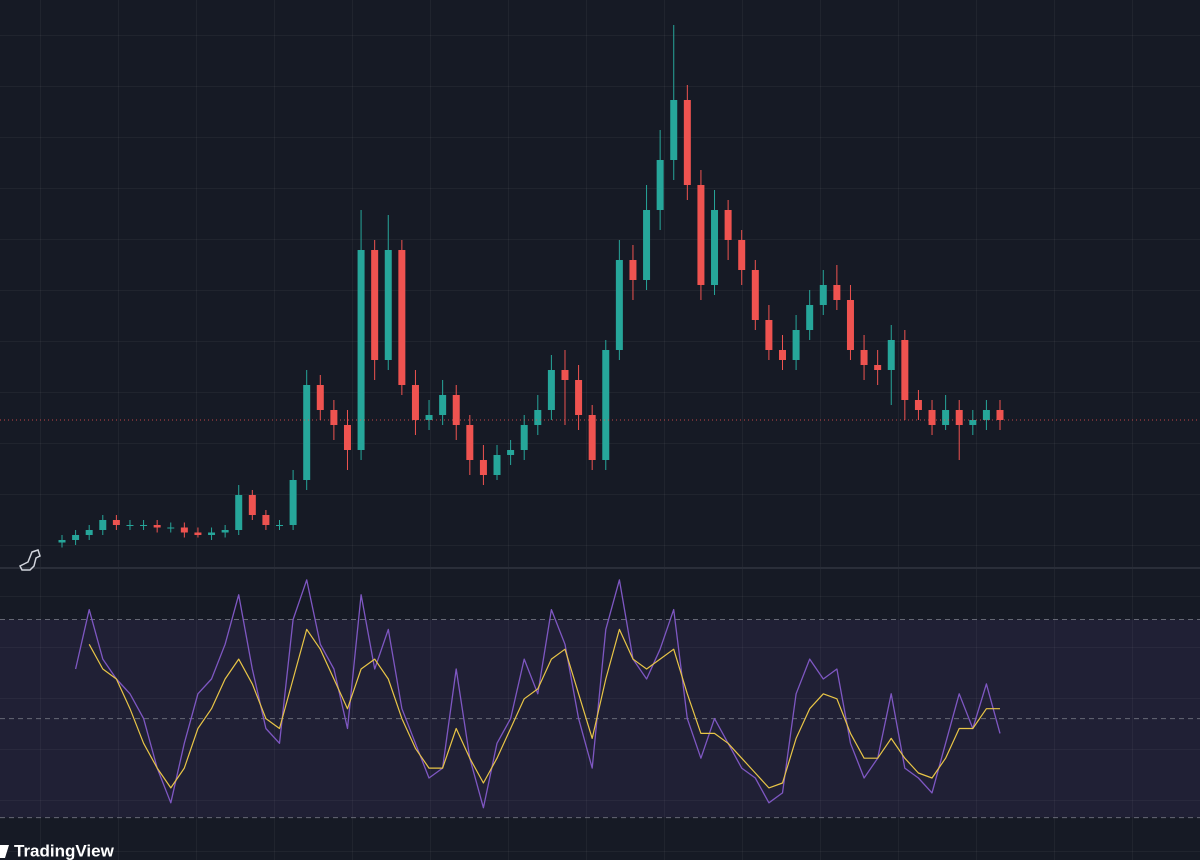 The height and width of the screenshot is (860, 1200). What do you see at coordinates (4, 851) in the screenshot?
I see `logo-mark` at bounding box center [4, 851].